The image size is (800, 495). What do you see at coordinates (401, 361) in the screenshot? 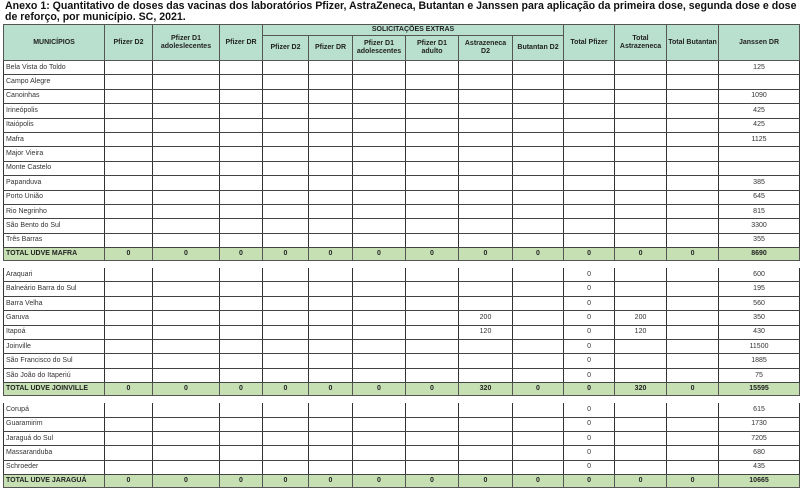
I see `table-row: São Francisco do Sul 0 1885` at bounding box center [401, 361].